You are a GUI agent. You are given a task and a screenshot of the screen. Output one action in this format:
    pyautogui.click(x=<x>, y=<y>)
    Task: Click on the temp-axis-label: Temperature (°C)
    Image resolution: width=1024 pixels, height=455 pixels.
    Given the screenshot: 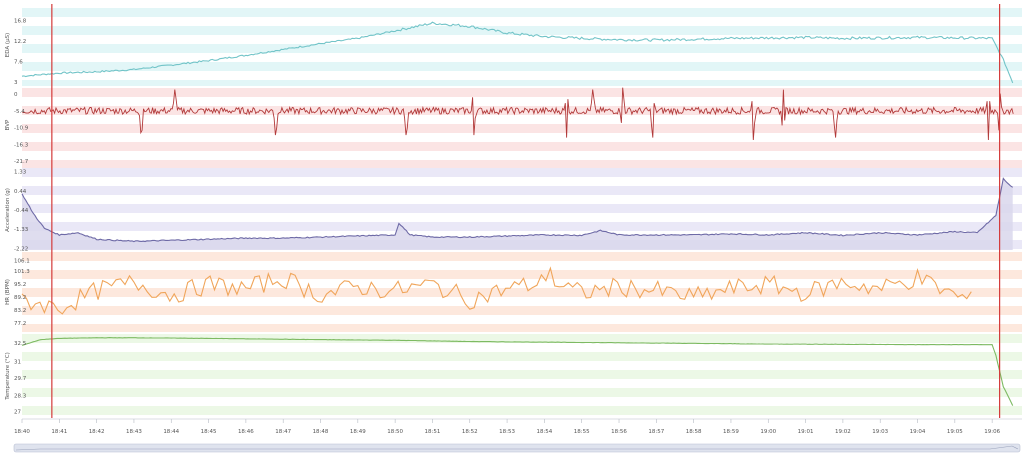 What is the action you would take?
    pyautogui.click(x=8, y=376)
    